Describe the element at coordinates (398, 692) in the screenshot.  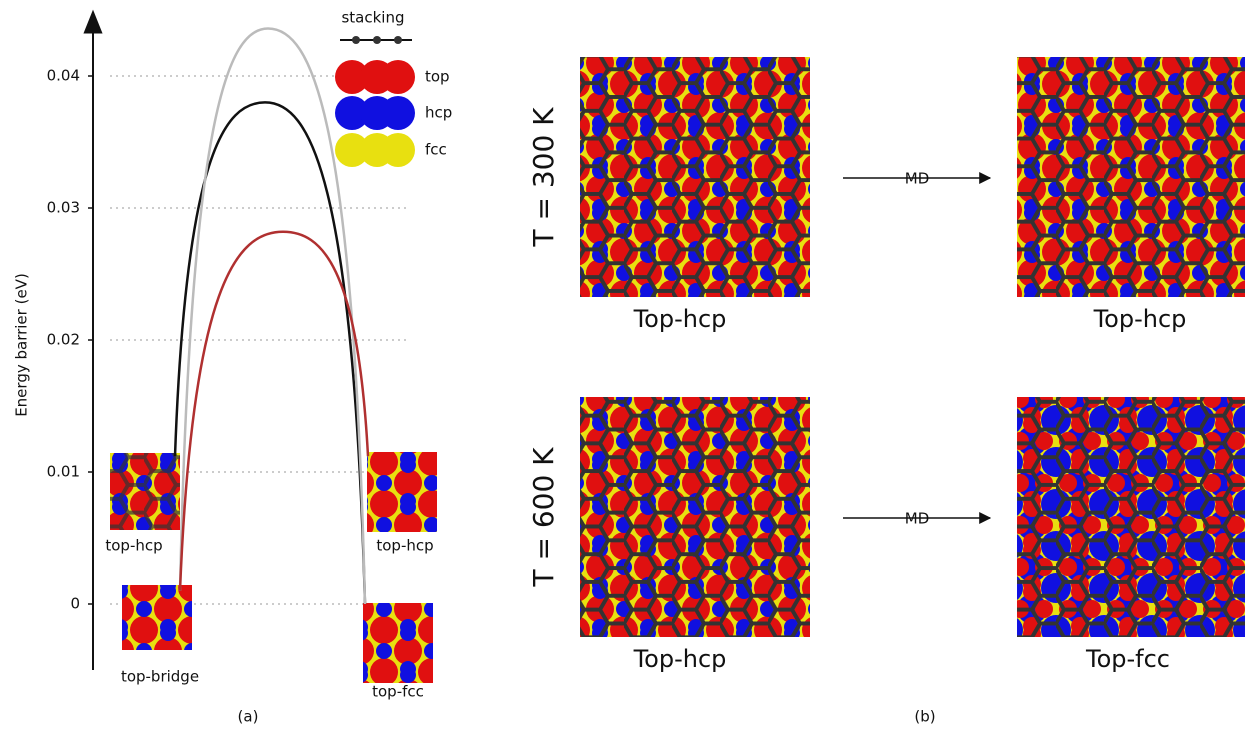
I see `inset-label: top-fcc` at that location.